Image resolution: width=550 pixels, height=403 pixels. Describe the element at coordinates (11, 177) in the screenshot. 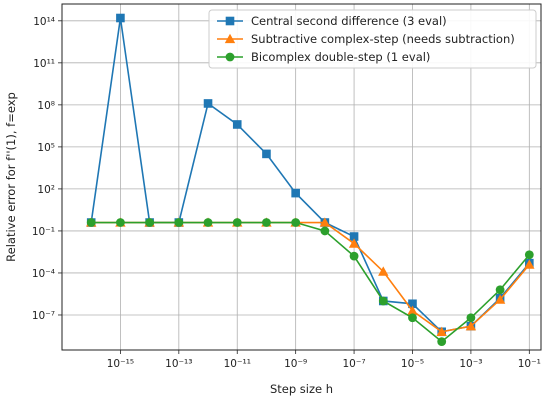

I see `y-axis-label: Relative error for f''(1), f=exp` at that location.